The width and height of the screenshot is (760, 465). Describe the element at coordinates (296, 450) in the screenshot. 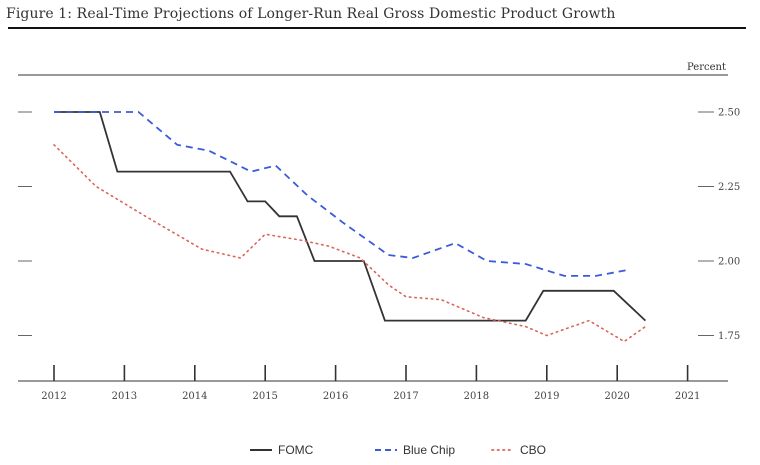

I see `legend-label: FOMC` at that location.